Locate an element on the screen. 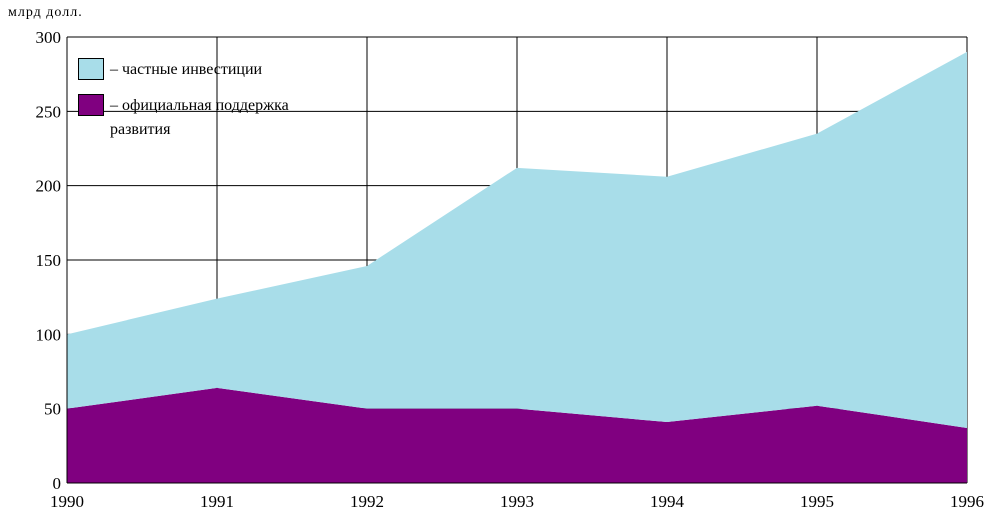 The image size is (997, 530). legend-label: частные инвестиции is located at coordinates (230, 70).